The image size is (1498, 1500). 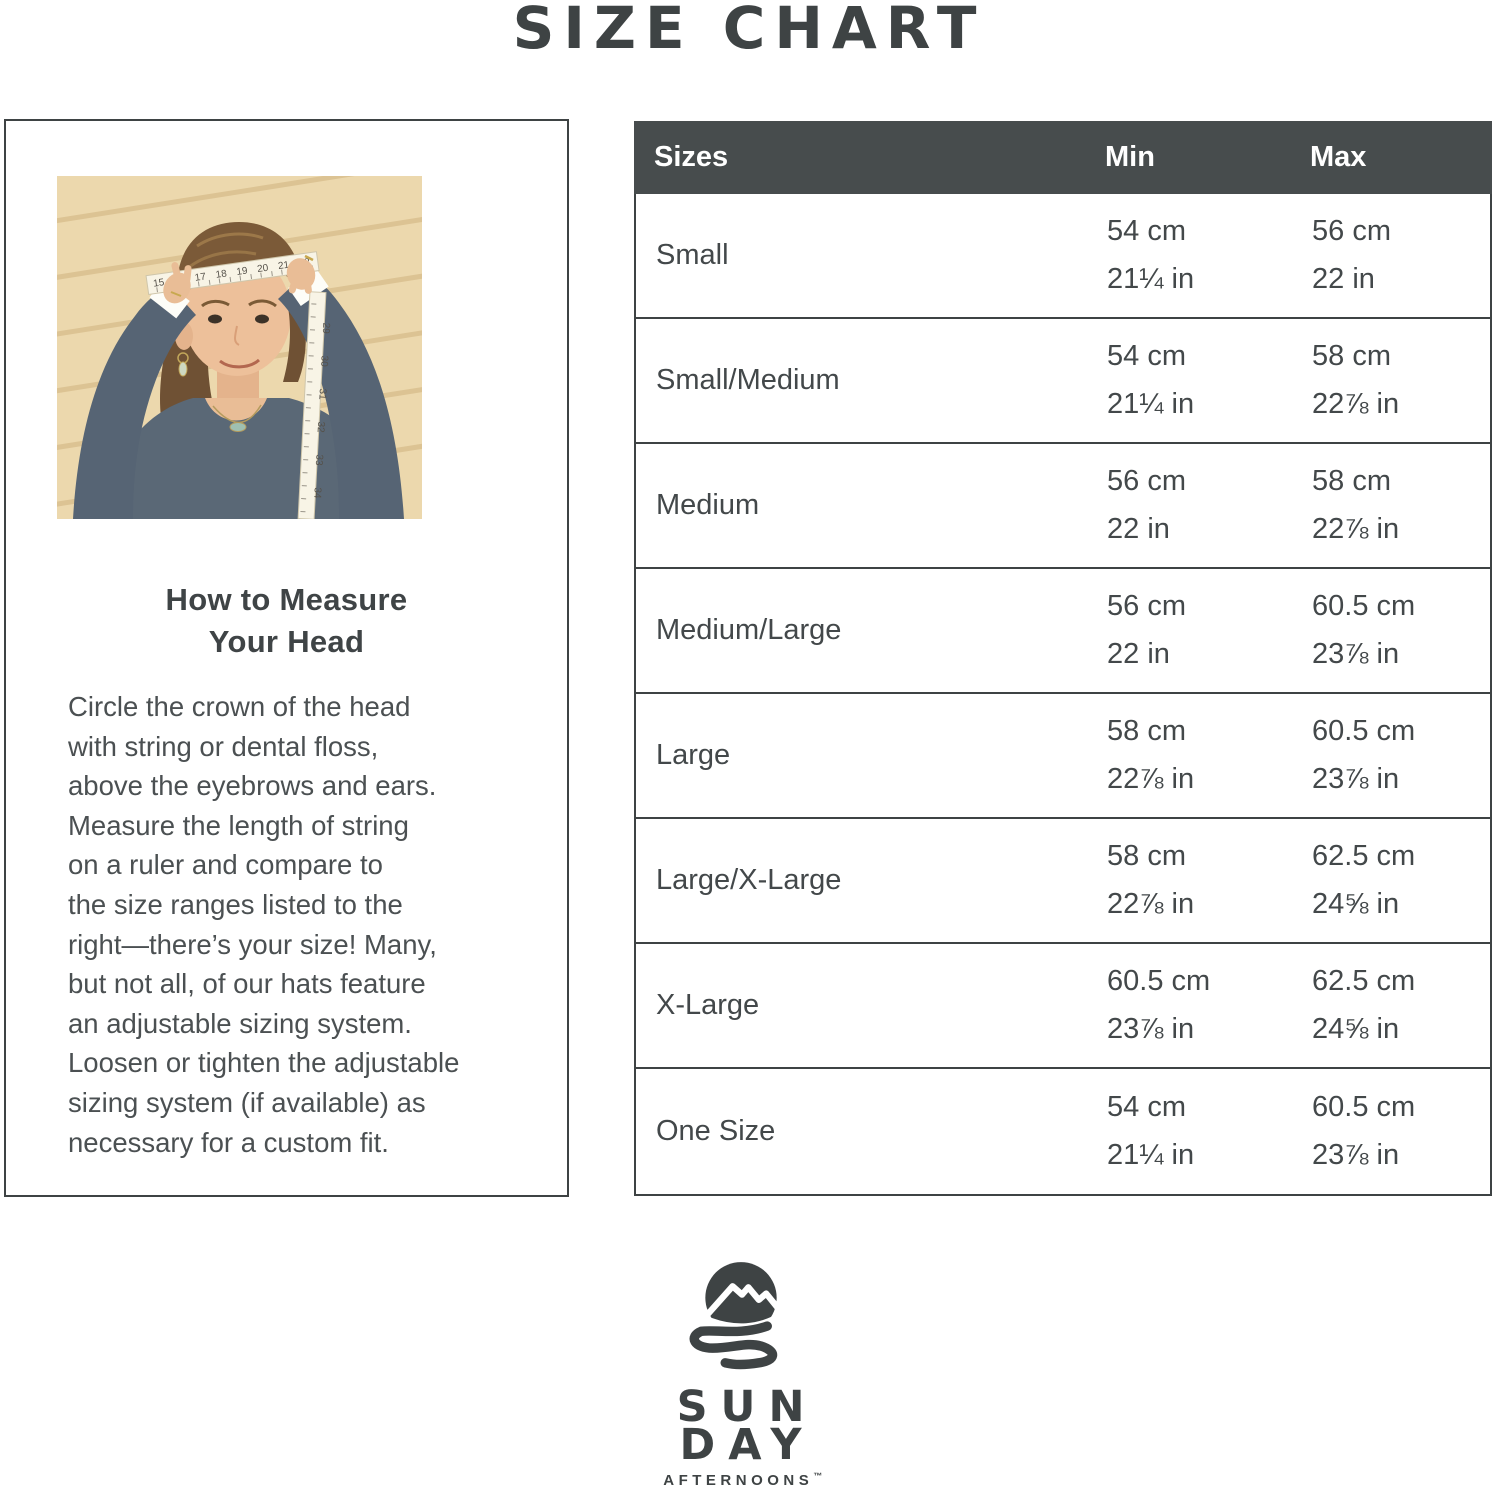 What do you see at coordinates (749, 31) in the screenshot?
I see `page-title: SIZE CHART` at bounding box center [749, 31].